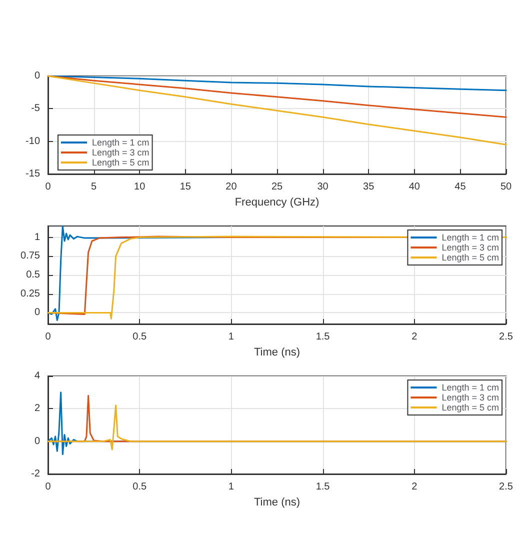 The height and width of the screenshot is (533, 528). Describe the element at coordinates (30, 294) in the screenshot. I see `y-tick-label: 0.25` at that location.